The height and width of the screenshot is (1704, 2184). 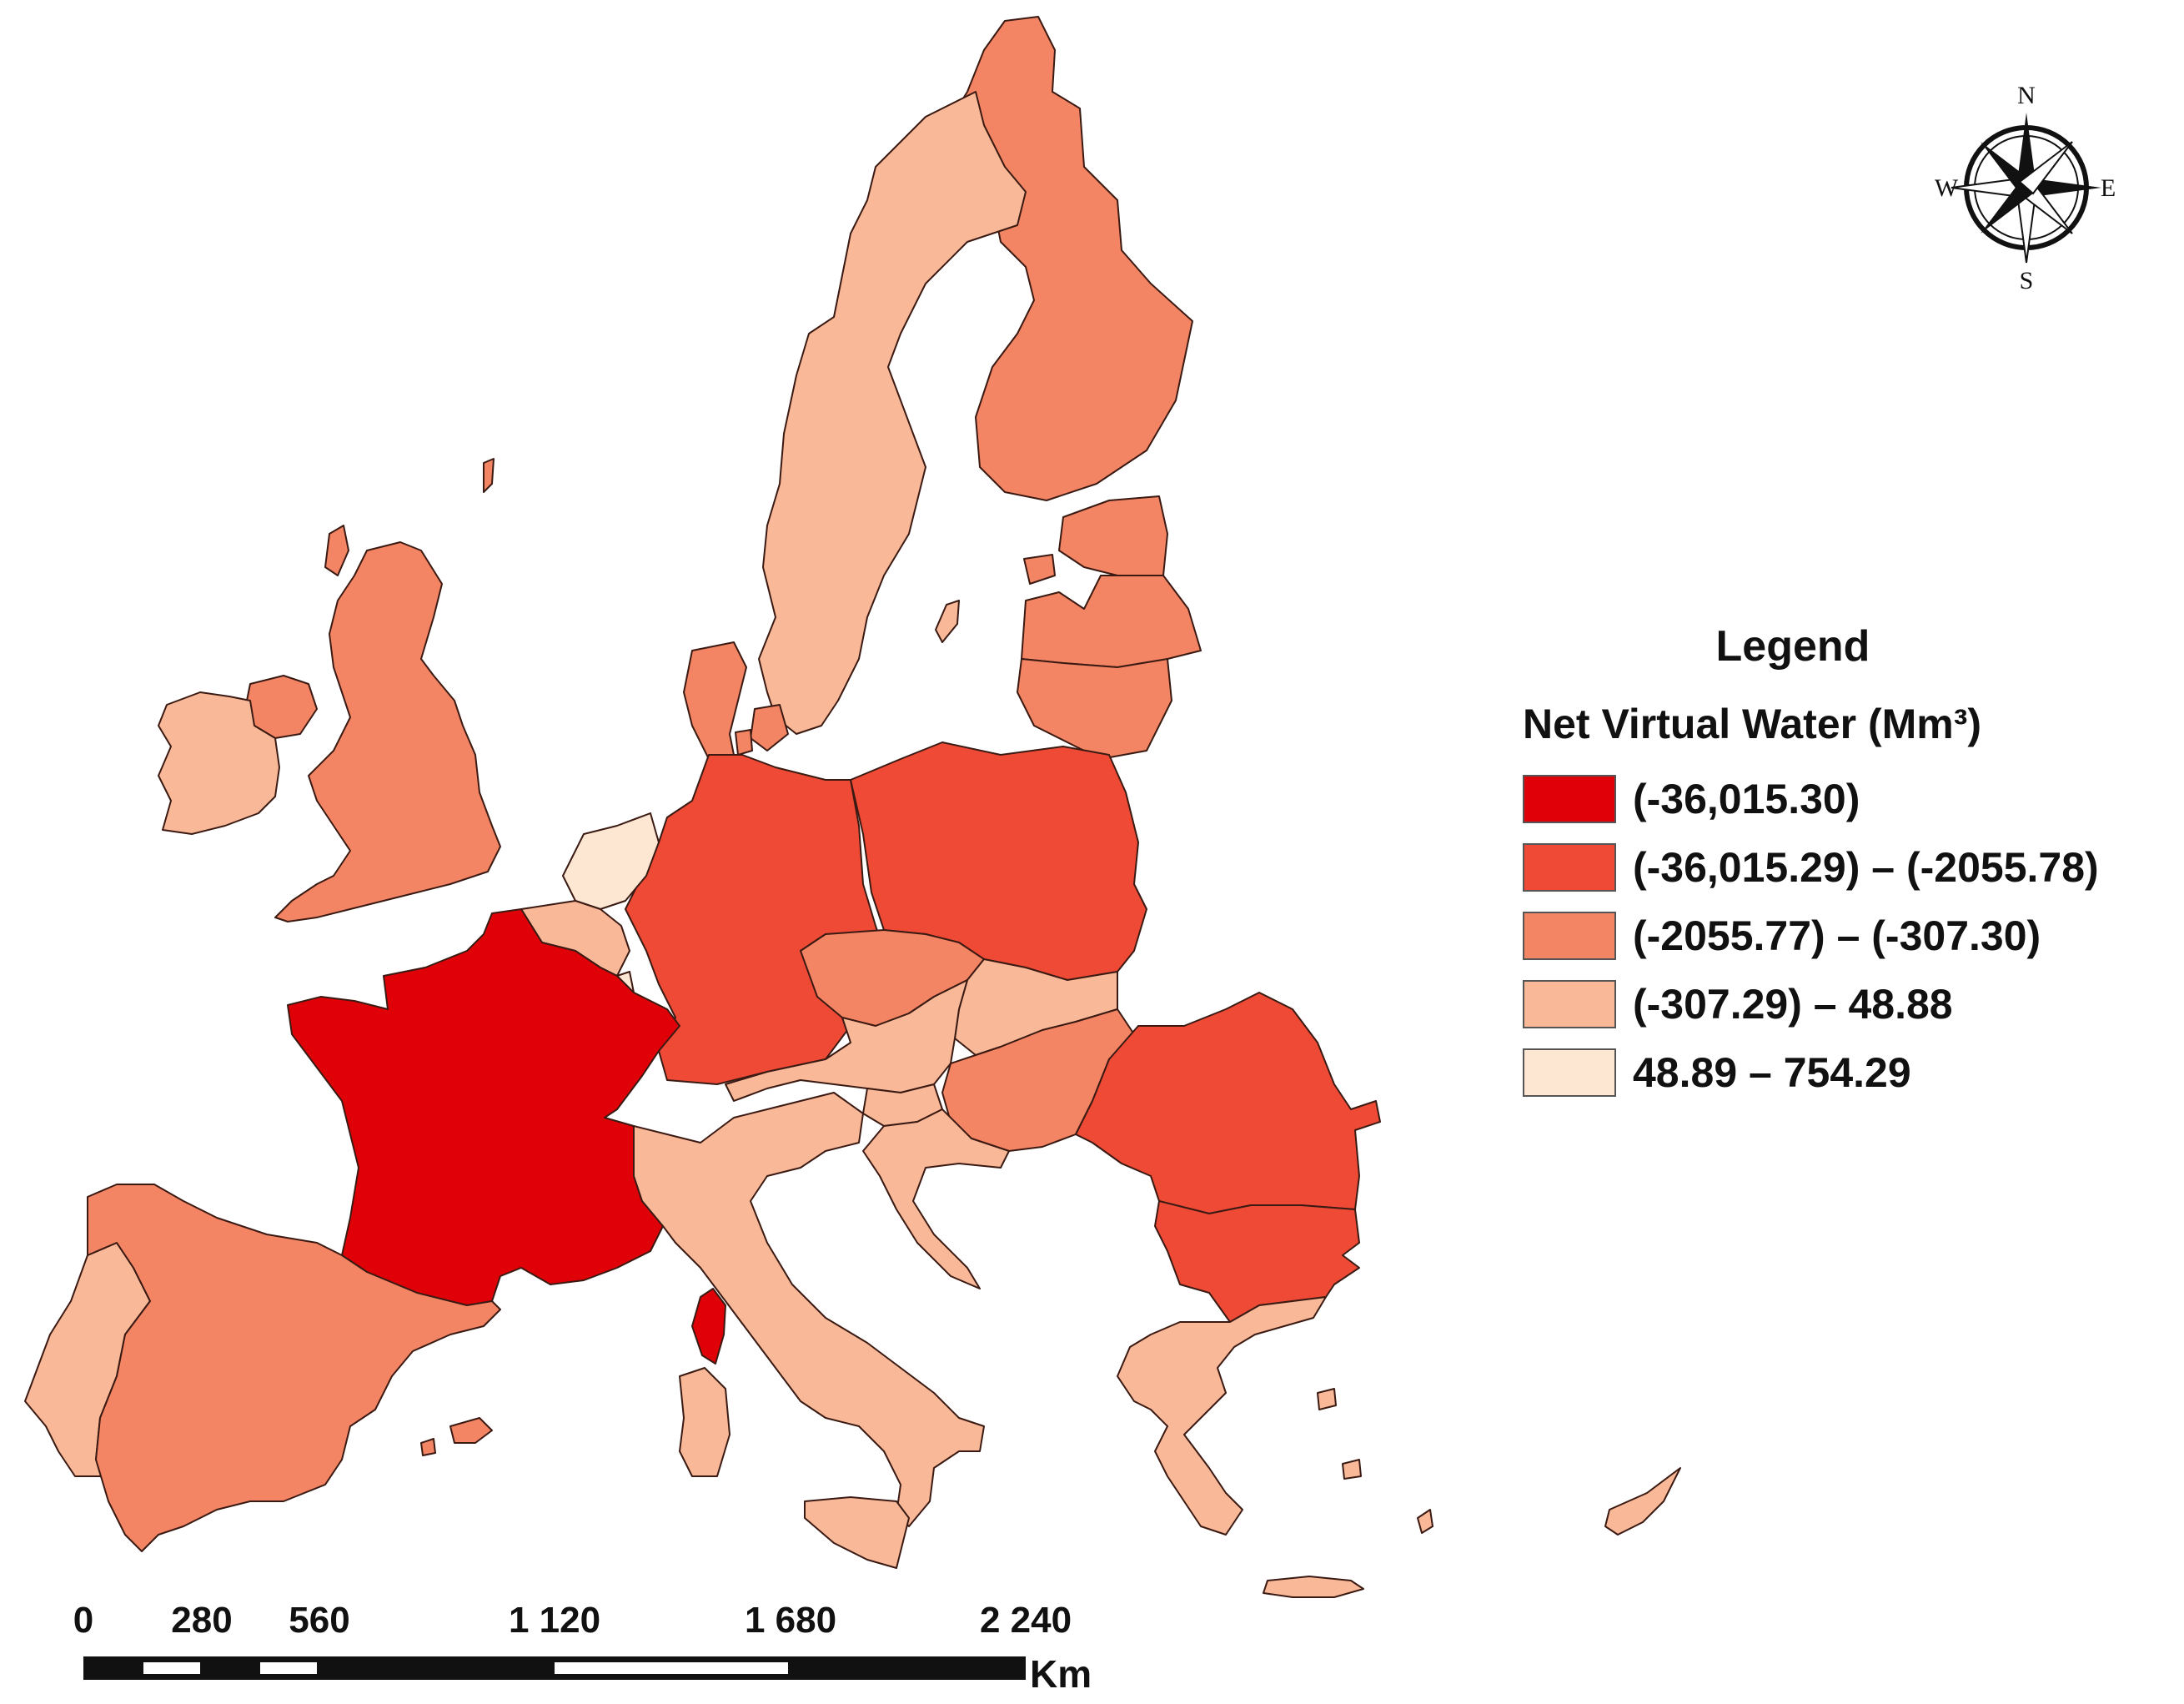 I want to click on scale-tick-label: 560, so click(x=319, y=1621).